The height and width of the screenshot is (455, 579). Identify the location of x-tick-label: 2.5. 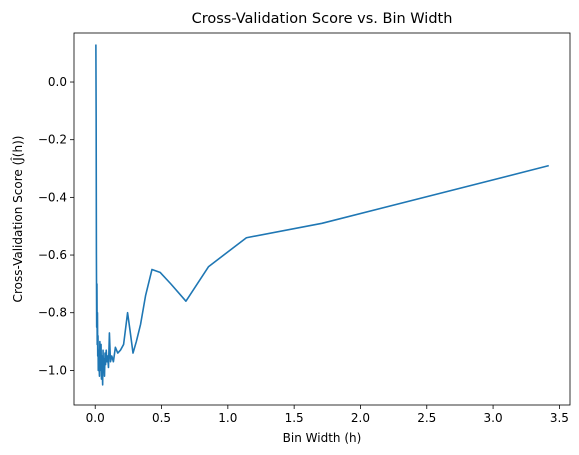
(426, 418).